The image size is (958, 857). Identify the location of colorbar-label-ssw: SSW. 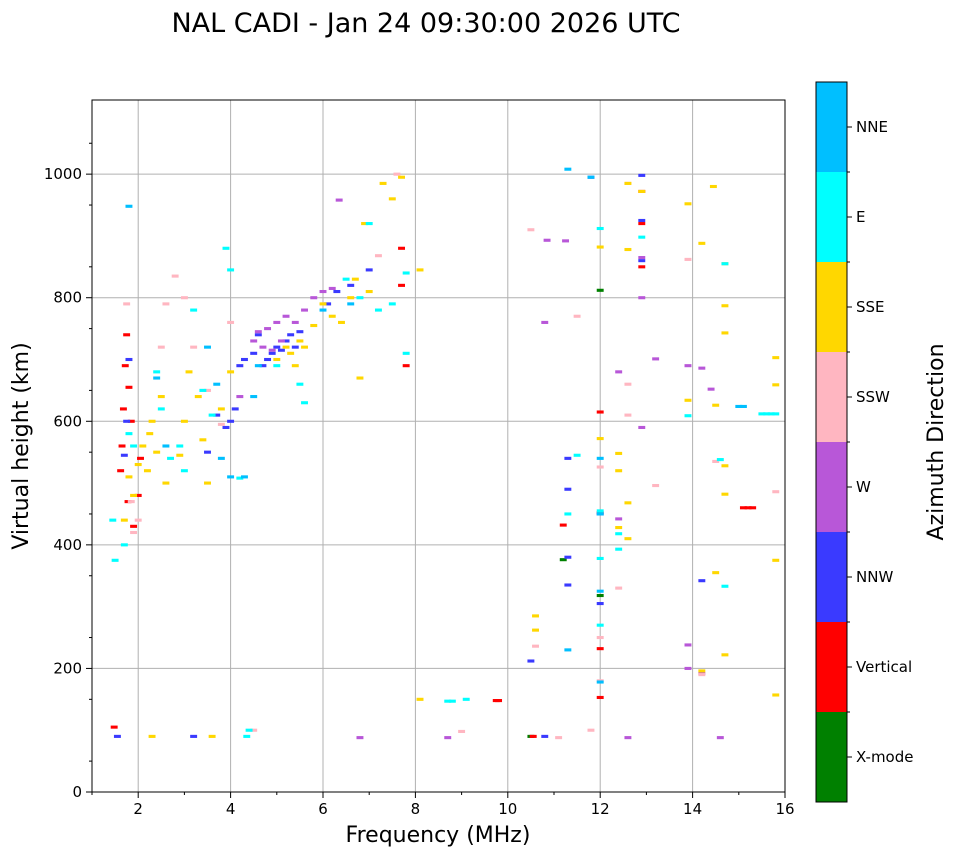
(873, 397).